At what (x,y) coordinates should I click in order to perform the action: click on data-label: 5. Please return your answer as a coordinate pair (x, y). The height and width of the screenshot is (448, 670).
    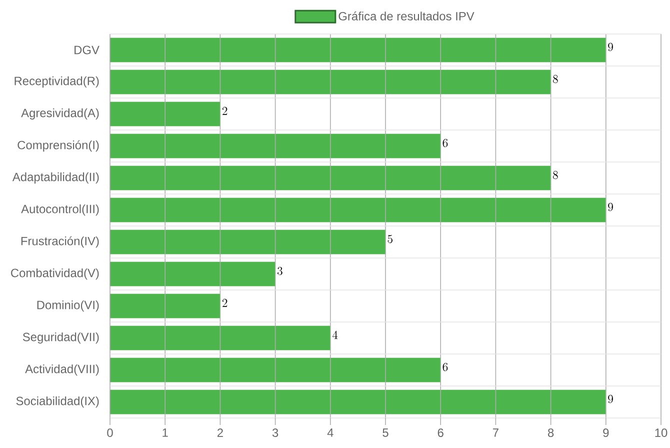
    Looking at the image, I should click on (390, 239).